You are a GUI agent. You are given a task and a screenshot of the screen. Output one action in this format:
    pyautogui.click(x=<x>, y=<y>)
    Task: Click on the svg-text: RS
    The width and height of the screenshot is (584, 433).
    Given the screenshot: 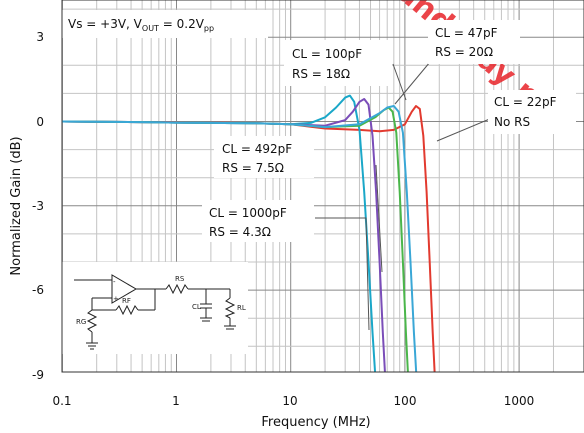 What is the action you would take?
    pyautogui.click(x=180, y=279)
    